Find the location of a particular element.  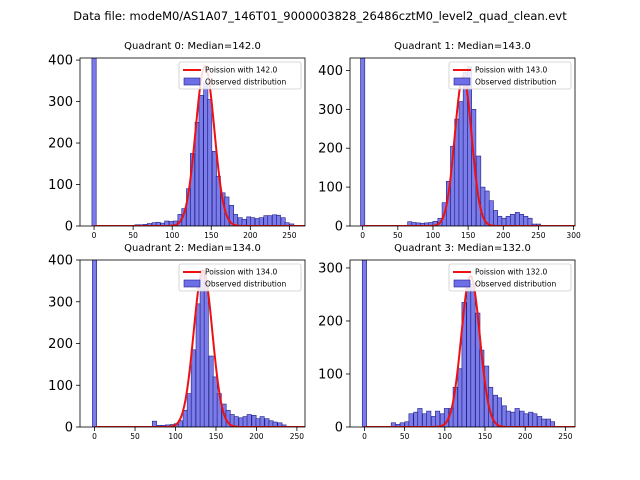

legend: Poission with 142.0 Observed distribution is located at coordinates (240, 75).